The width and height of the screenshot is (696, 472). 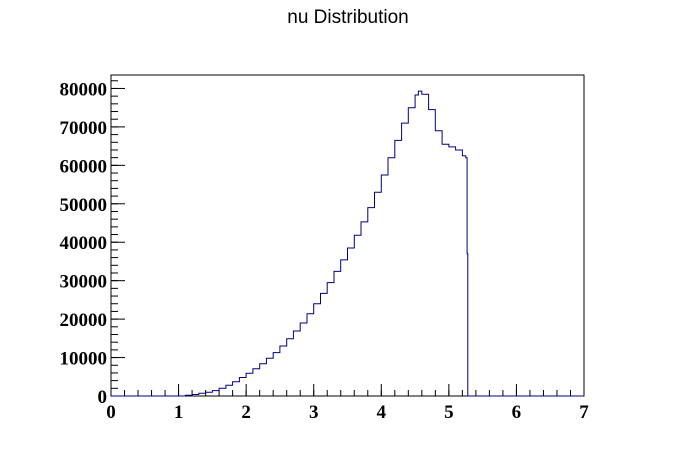 I want to click on x-tick-label: 0, so click(x=111, y=412).